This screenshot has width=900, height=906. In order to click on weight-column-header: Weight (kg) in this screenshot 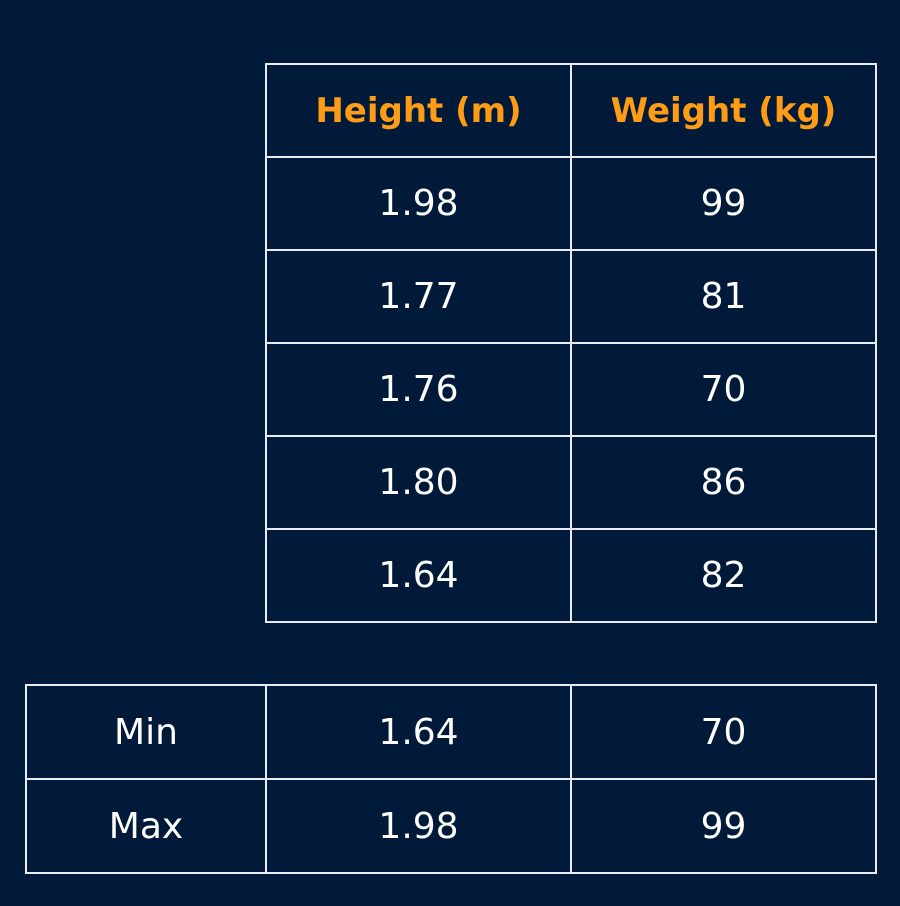, I will do `click(723, 110)`.